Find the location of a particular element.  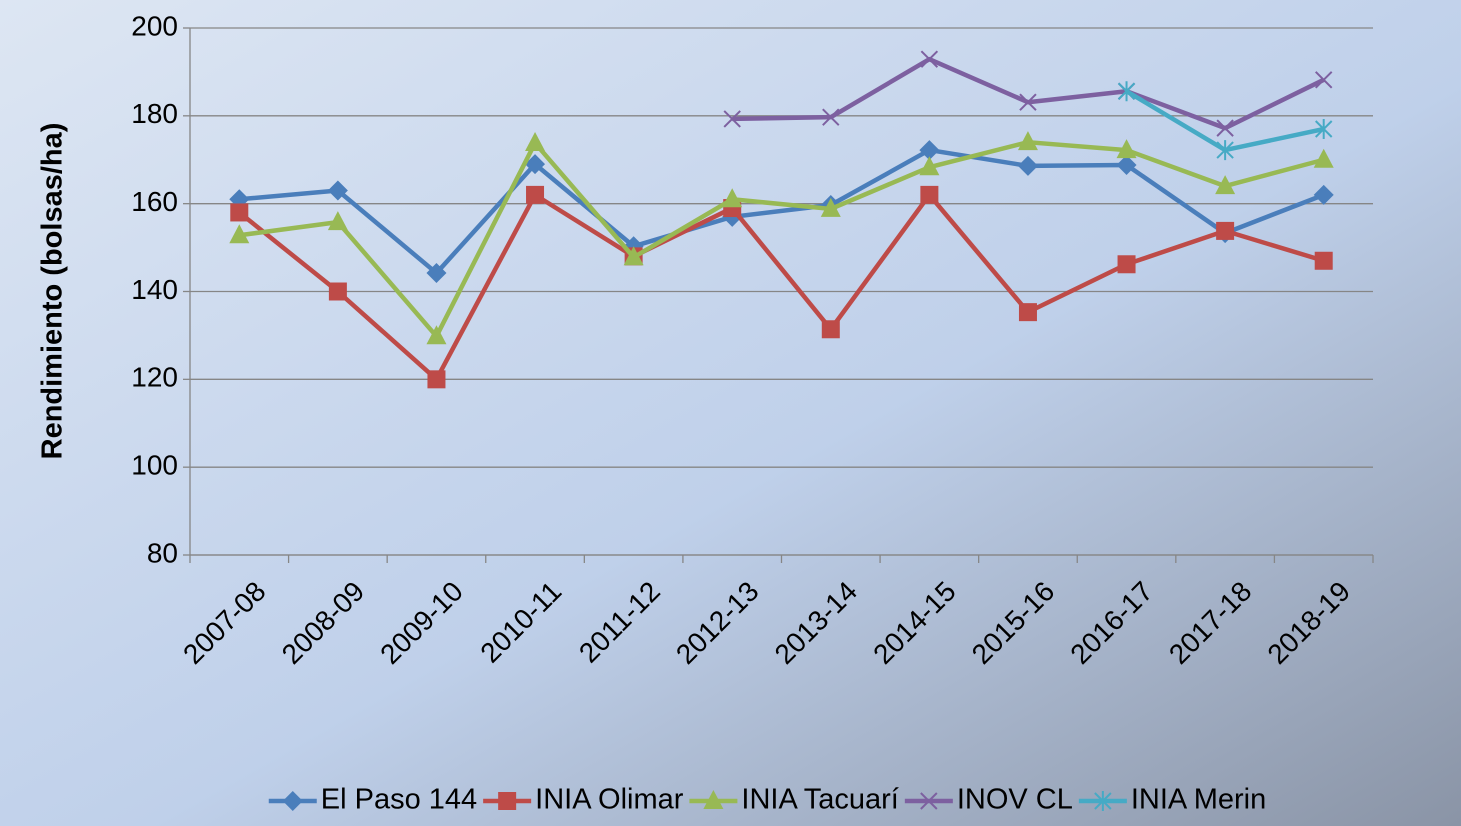

legend-label: INIA Olimar is located at coordinates (609, 800).